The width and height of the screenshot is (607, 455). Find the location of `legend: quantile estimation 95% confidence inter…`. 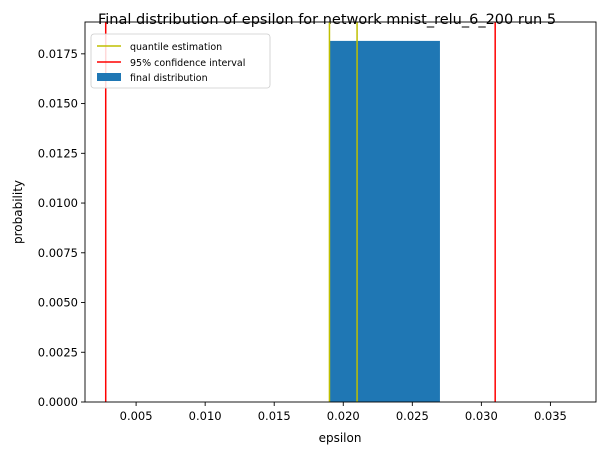

legend: quantile estimation 95% confidence inter… is located at coordinates (180, 61).